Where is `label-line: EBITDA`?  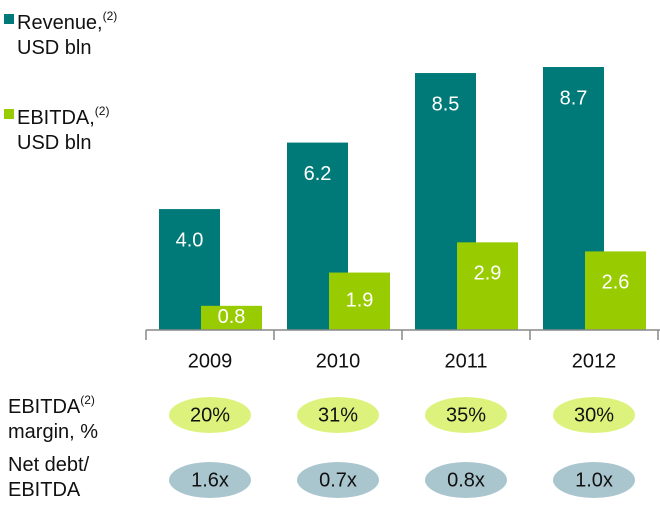 label-line: EBITDA is located at coordinates (48, 490).